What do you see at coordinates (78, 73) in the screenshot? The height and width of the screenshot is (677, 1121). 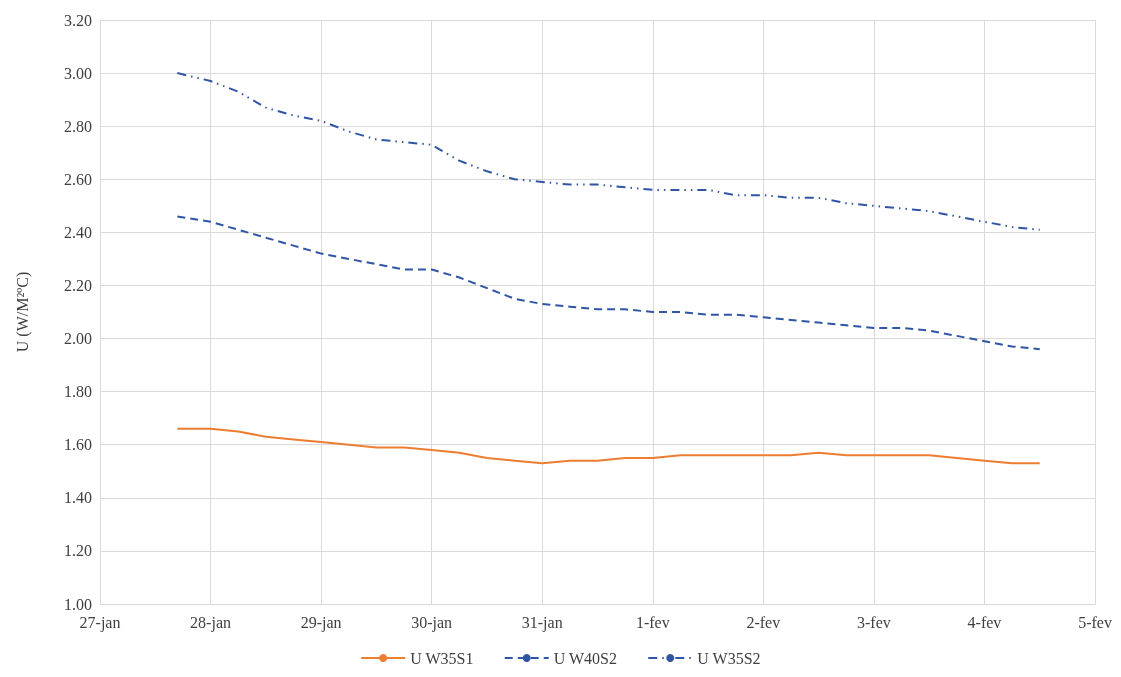 I see `y-tick-label: 3.00` at bounding box center [78, 73].